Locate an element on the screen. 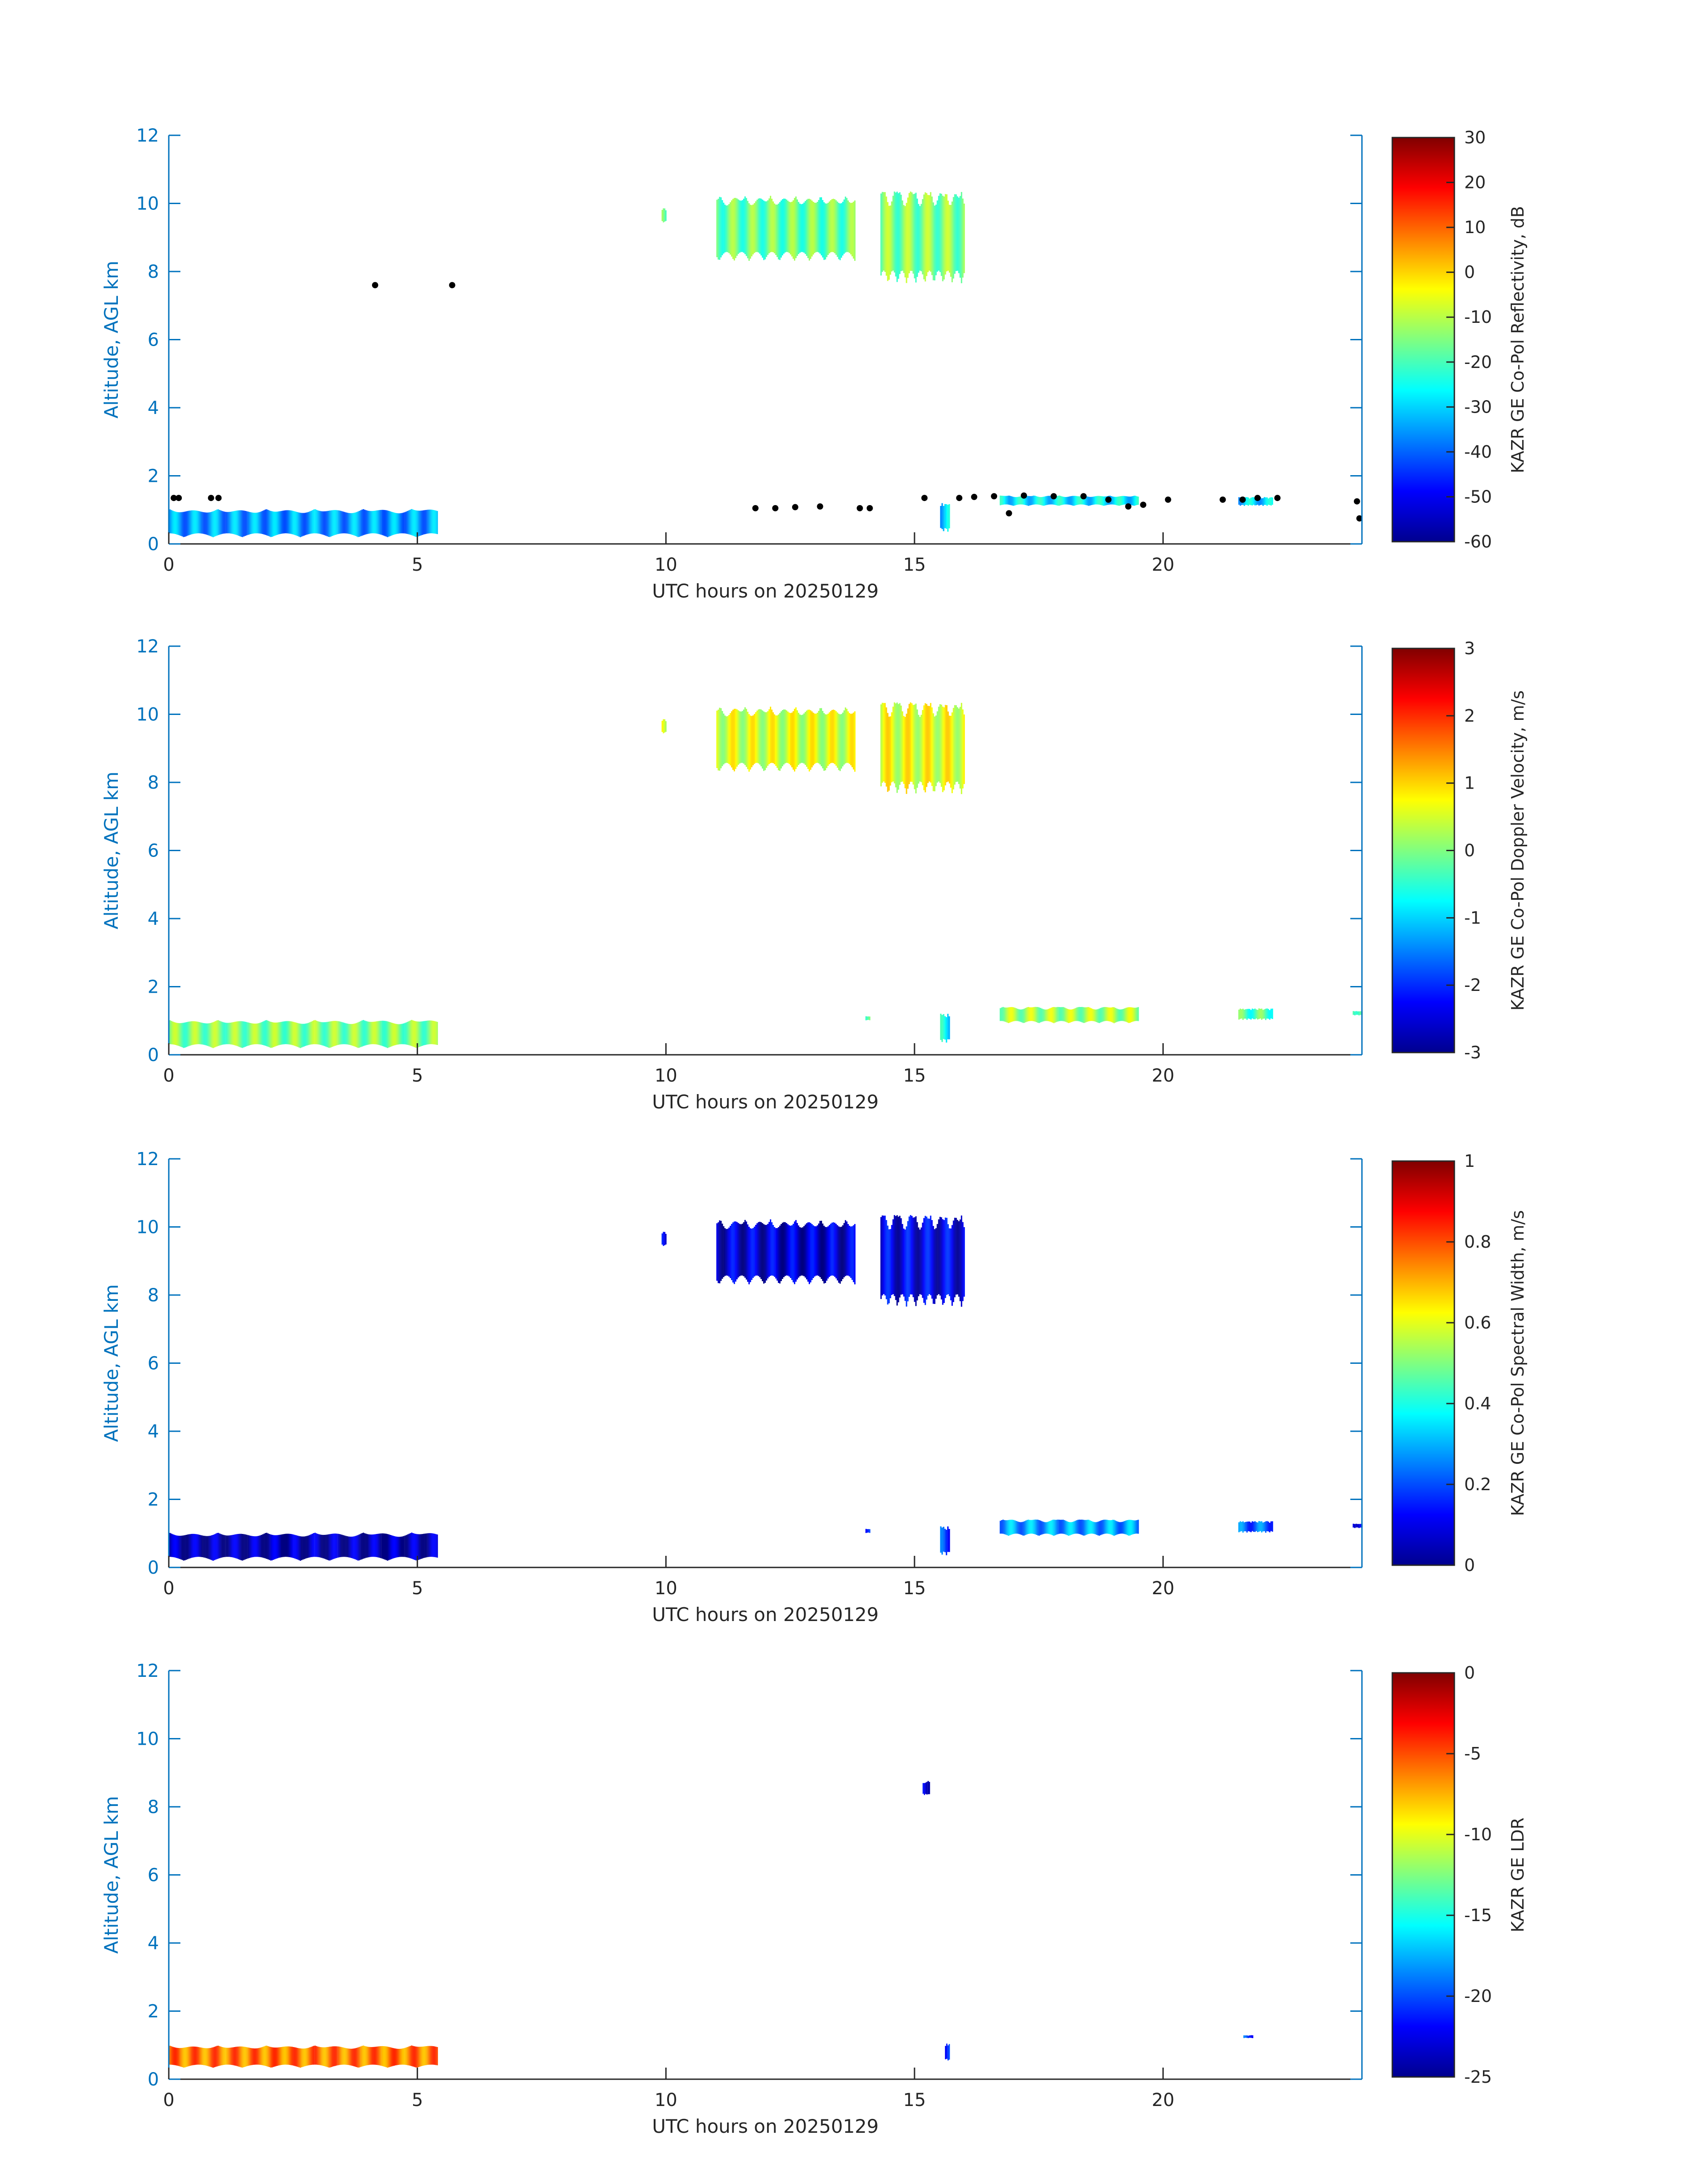  colorbar-tick-label: 0.8 is located at coordinates (1477, 1242).